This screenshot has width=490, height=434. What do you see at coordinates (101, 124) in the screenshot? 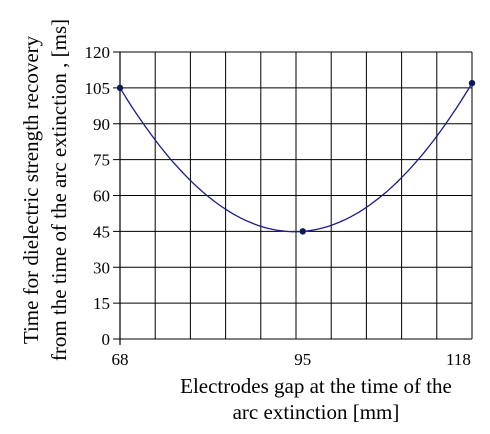
I see `y-tick-label: 90` at bounding box center [101, 124].